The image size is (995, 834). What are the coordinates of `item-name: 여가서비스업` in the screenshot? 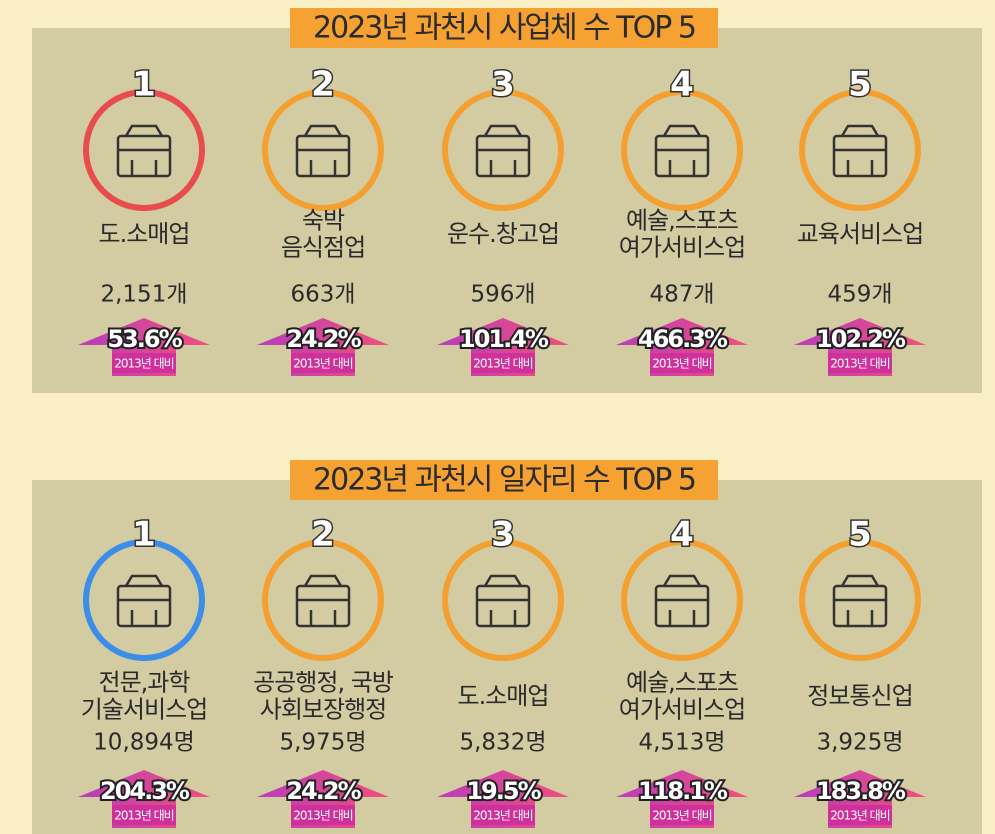 It's located at (682, 248).